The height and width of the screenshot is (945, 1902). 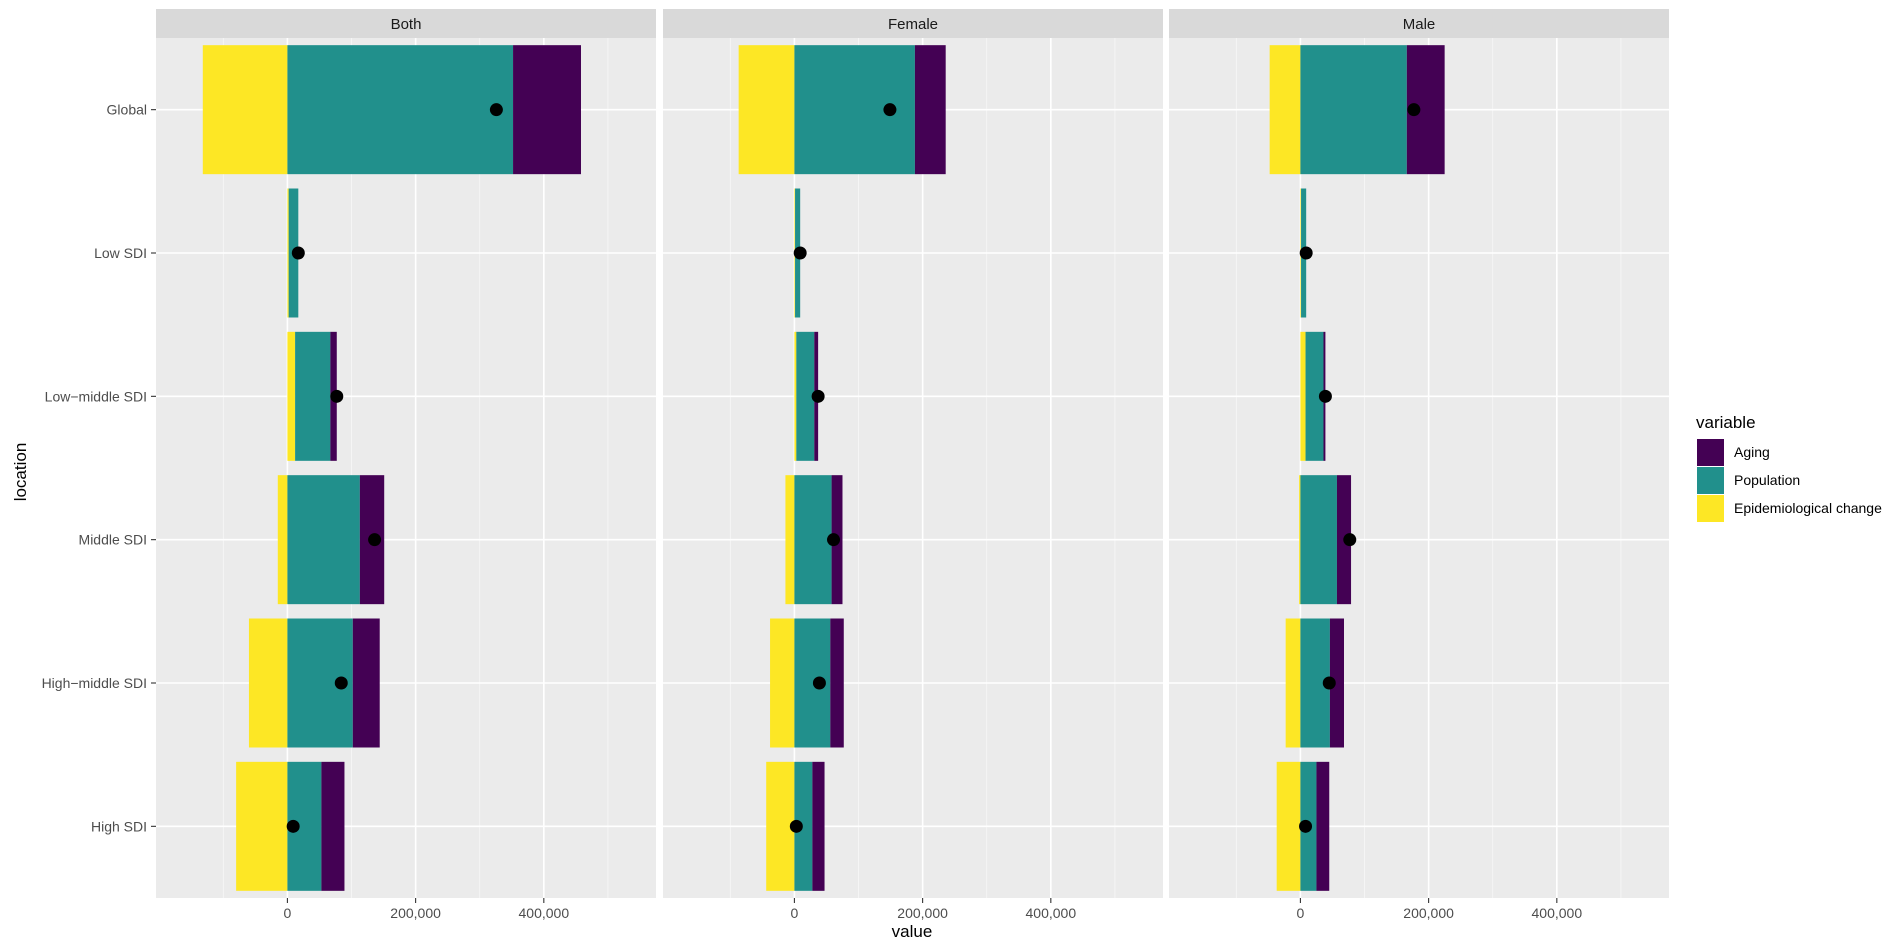 I want to click on facet-strip-label: Male, so click(x=1419, y=24).